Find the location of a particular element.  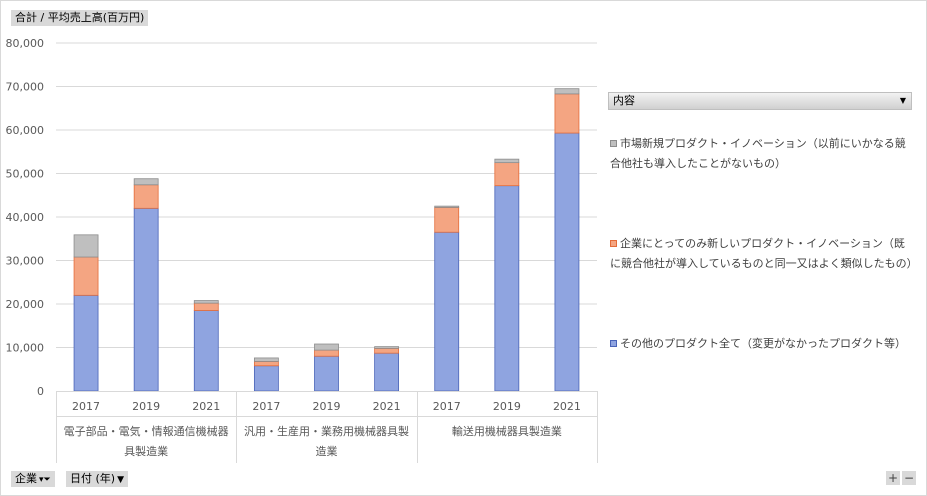

legend-label-other: その他のプロダクト全て（変更がなかったプロダクト等） is located at coordinates (763, 343).